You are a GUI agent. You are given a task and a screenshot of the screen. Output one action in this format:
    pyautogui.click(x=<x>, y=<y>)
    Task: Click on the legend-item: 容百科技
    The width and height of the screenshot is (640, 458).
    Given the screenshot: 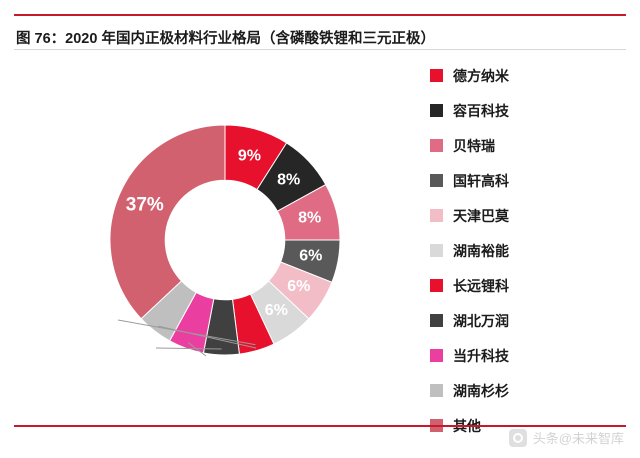 What is the action you would take?
    pyautogui.click(x=520, y=110)
    